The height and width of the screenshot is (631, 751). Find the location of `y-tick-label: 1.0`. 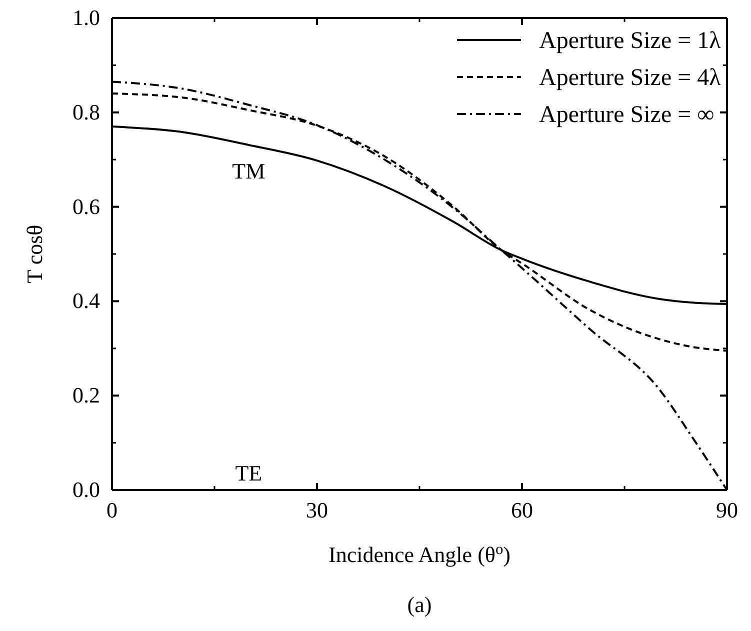

y-tick-label: 1.0 is located at coordinates (86, 17).